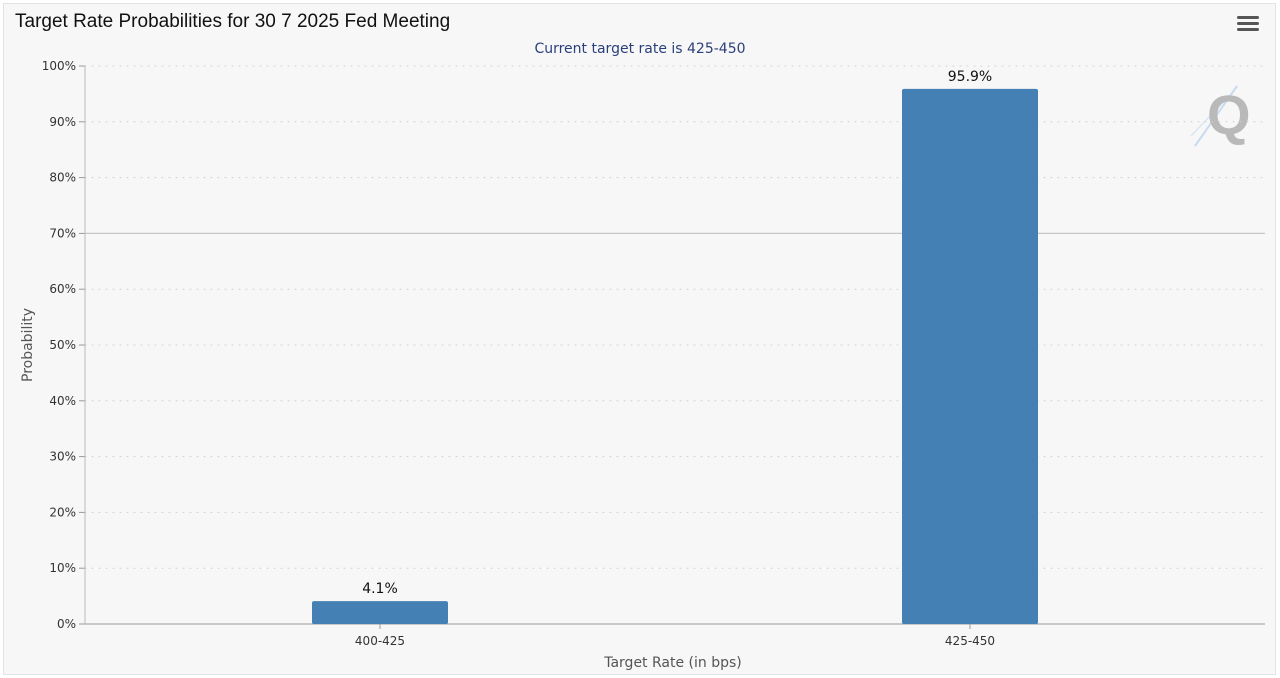 The width and height of the screenshot is (1280, 678). I want to click on y-tick-label: 70%, so click(62, 233).